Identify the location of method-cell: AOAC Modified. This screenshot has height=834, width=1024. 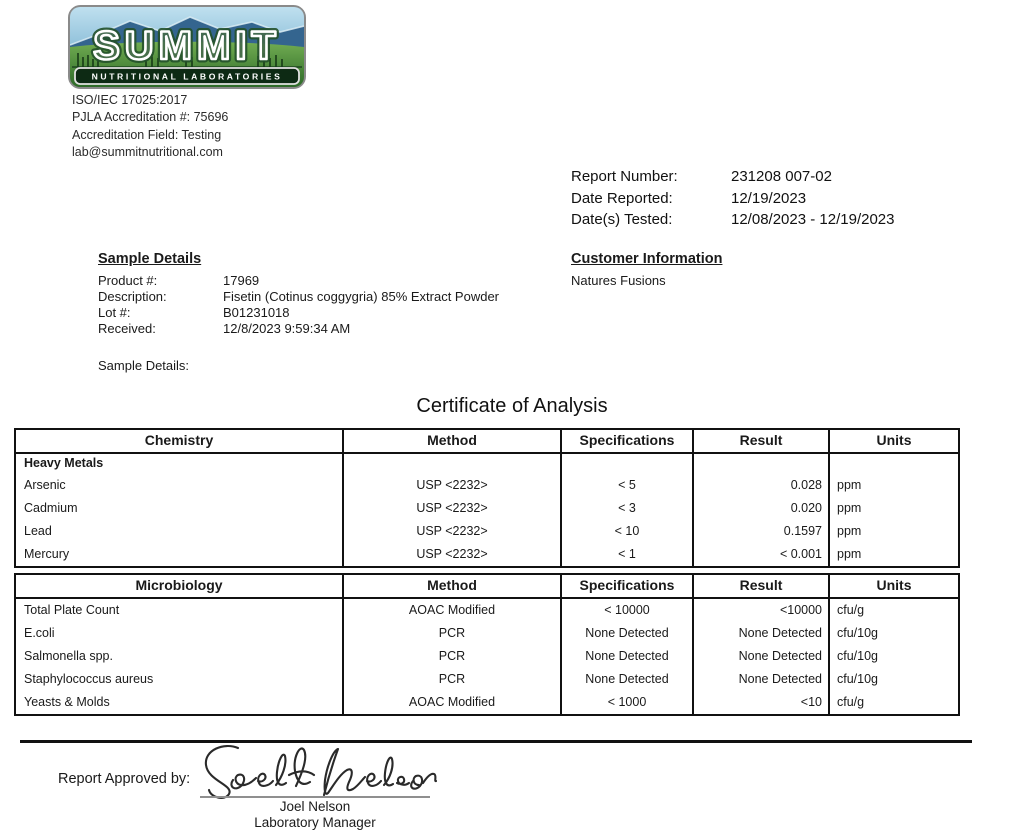
(451, 702).